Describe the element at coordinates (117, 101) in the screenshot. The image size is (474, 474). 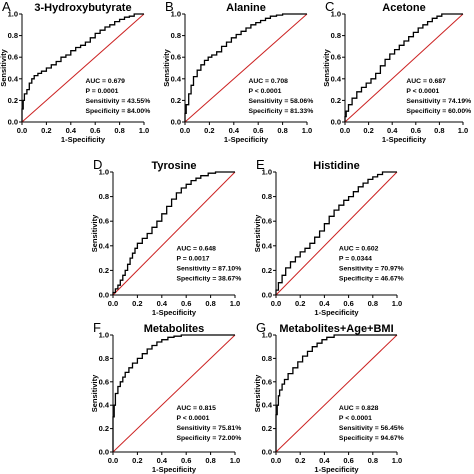
I see `panel-a-stat-line: Sensitivity = 43.55%` at that location.